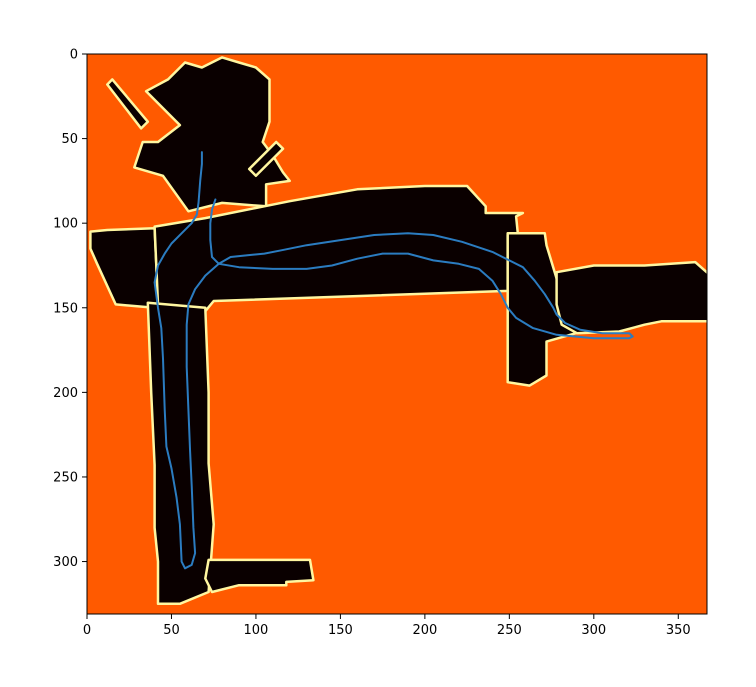  I want to click on free-space-top-spike-right, so click(266, 159).